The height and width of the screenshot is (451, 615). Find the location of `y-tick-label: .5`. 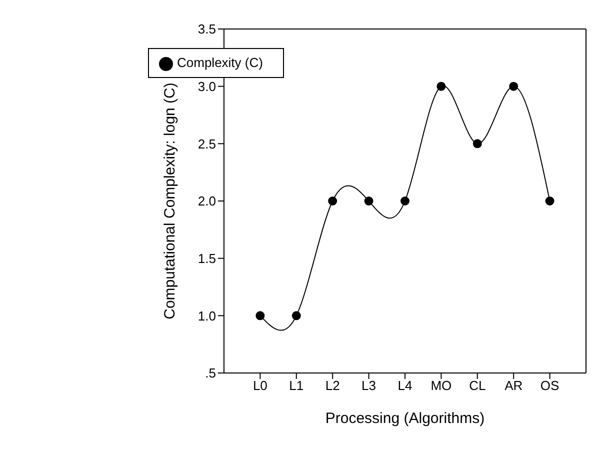

y-tick-label: .5 is located at coordinates (210, 373).